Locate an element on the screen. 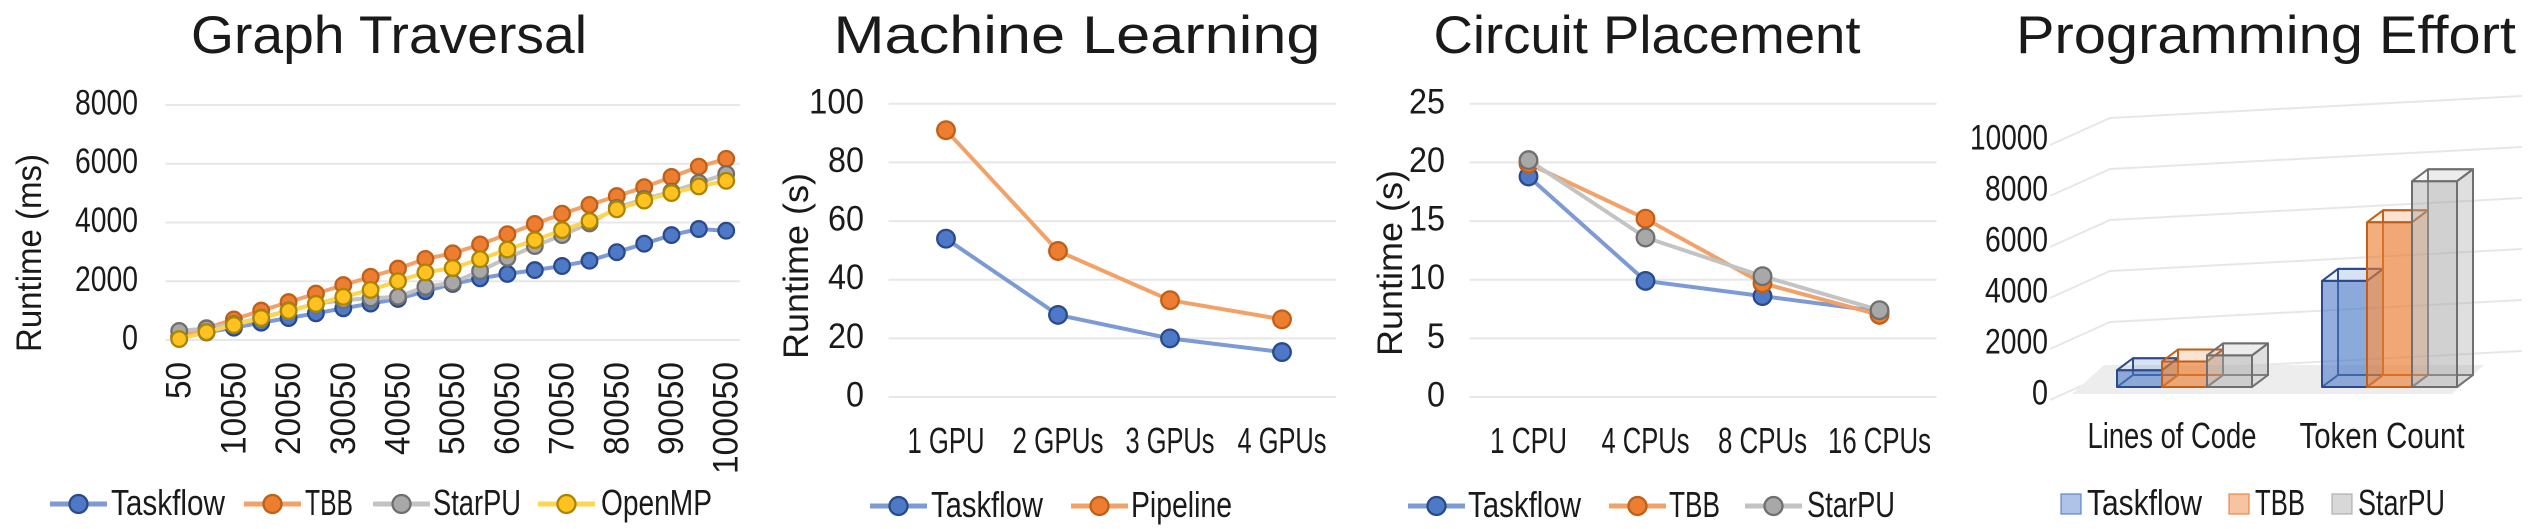 The image size is (2530, 529). svg-text: 10 is located at coordinates (1427, 277).